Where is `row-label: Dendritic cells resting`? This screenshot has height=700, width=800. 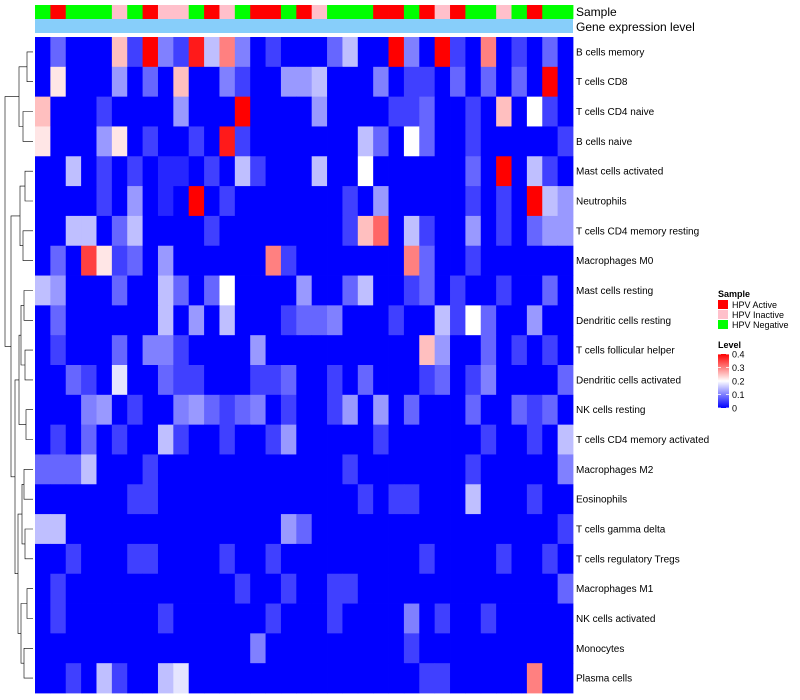 row-label: Dendritic cells resting is located at coordinates (623, 321).